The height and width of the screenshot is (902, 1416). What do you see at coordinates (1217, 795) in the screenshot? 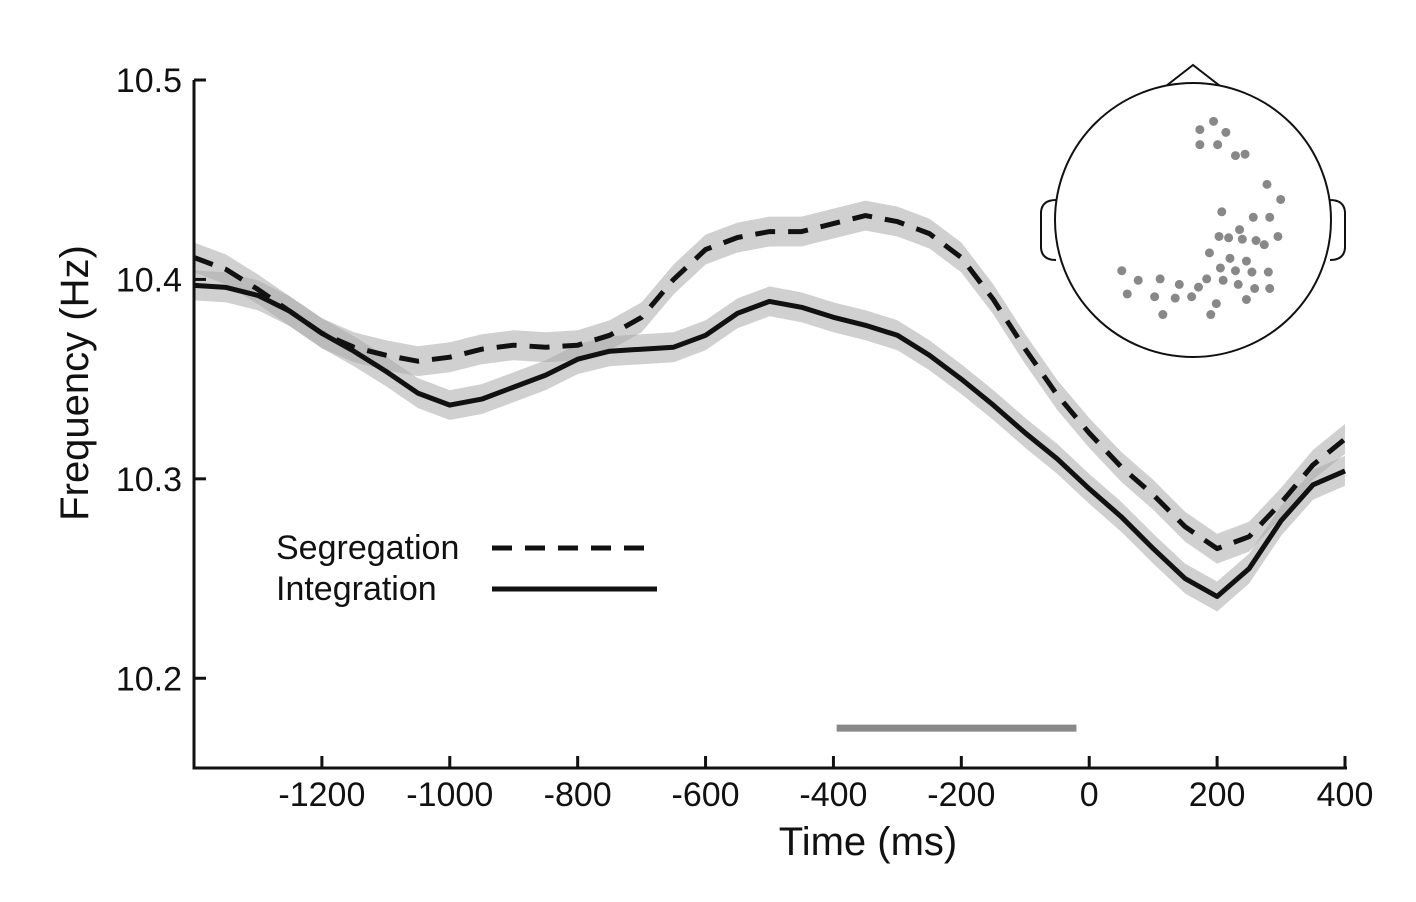
I see `x-tick-label: 200` at bounding box center [1217, 795].